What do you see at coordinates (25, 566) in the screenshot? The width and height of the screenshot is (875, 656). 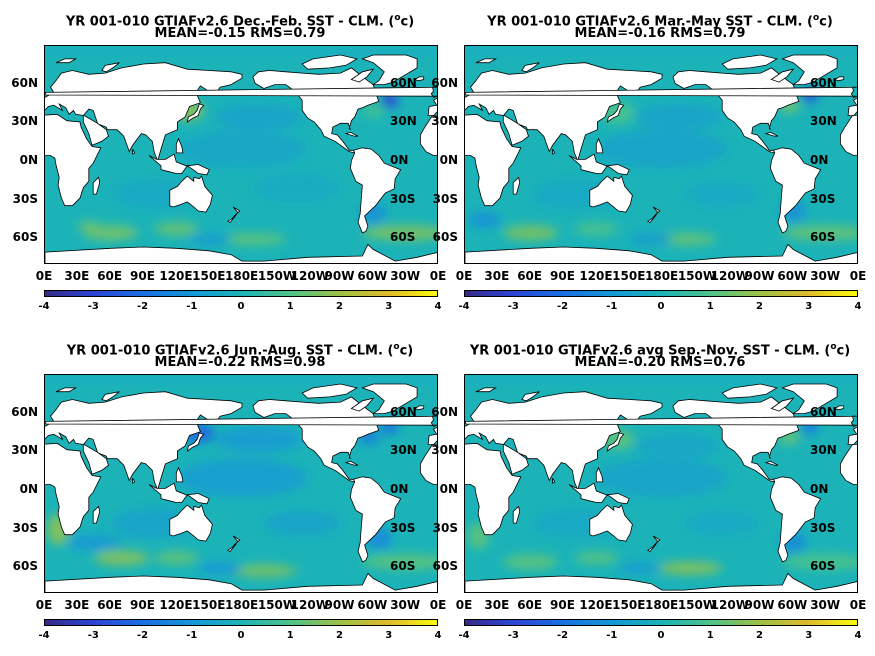 I see `y-tick-label: 60S` at bounding box center [25, 566].